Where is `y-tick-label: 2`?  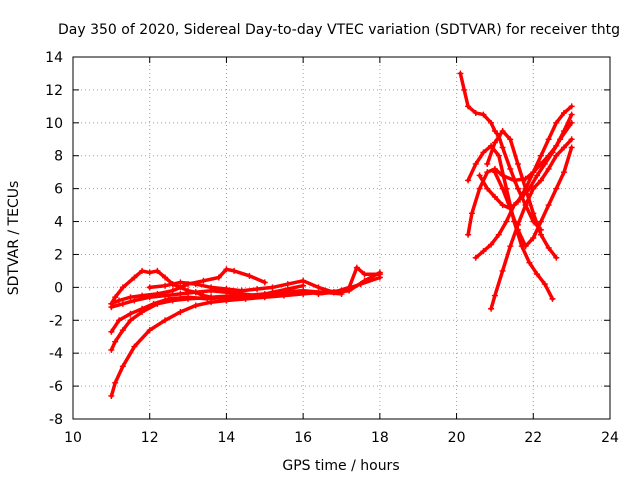
y-tick-label: 2 is located at coordinates (58, 255).